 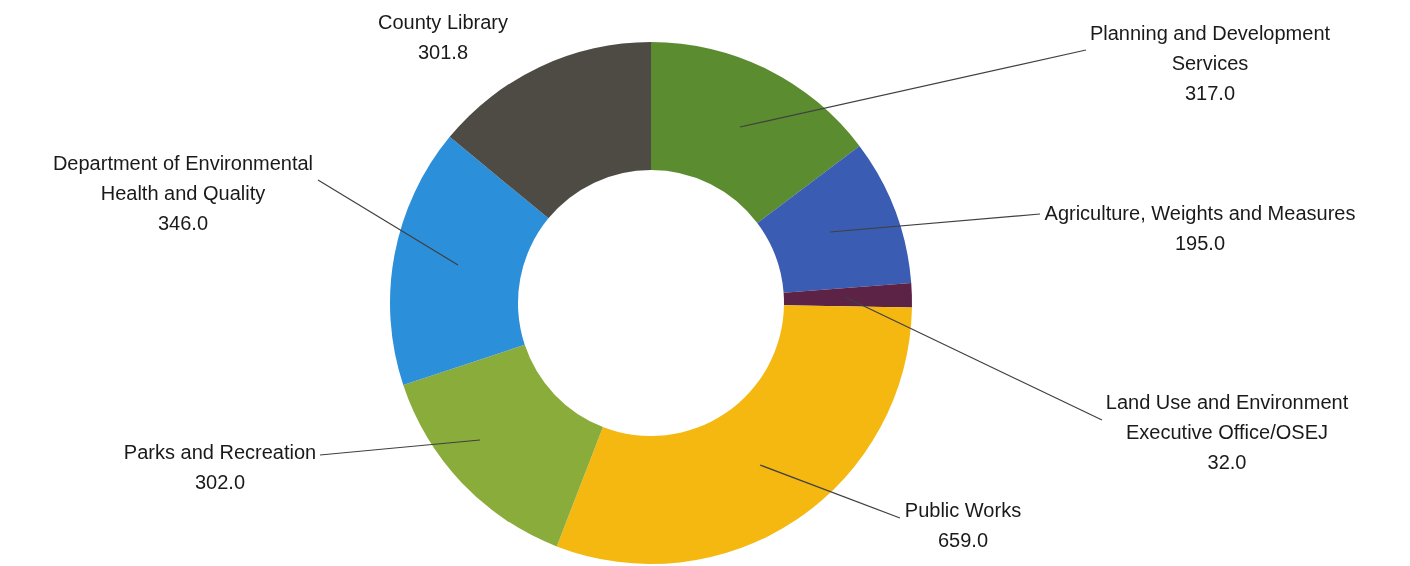 What do you see at coordinates (963, 510) in the screenshot?
I see `slice-label: Public Works` at bounding box center [963, 510].